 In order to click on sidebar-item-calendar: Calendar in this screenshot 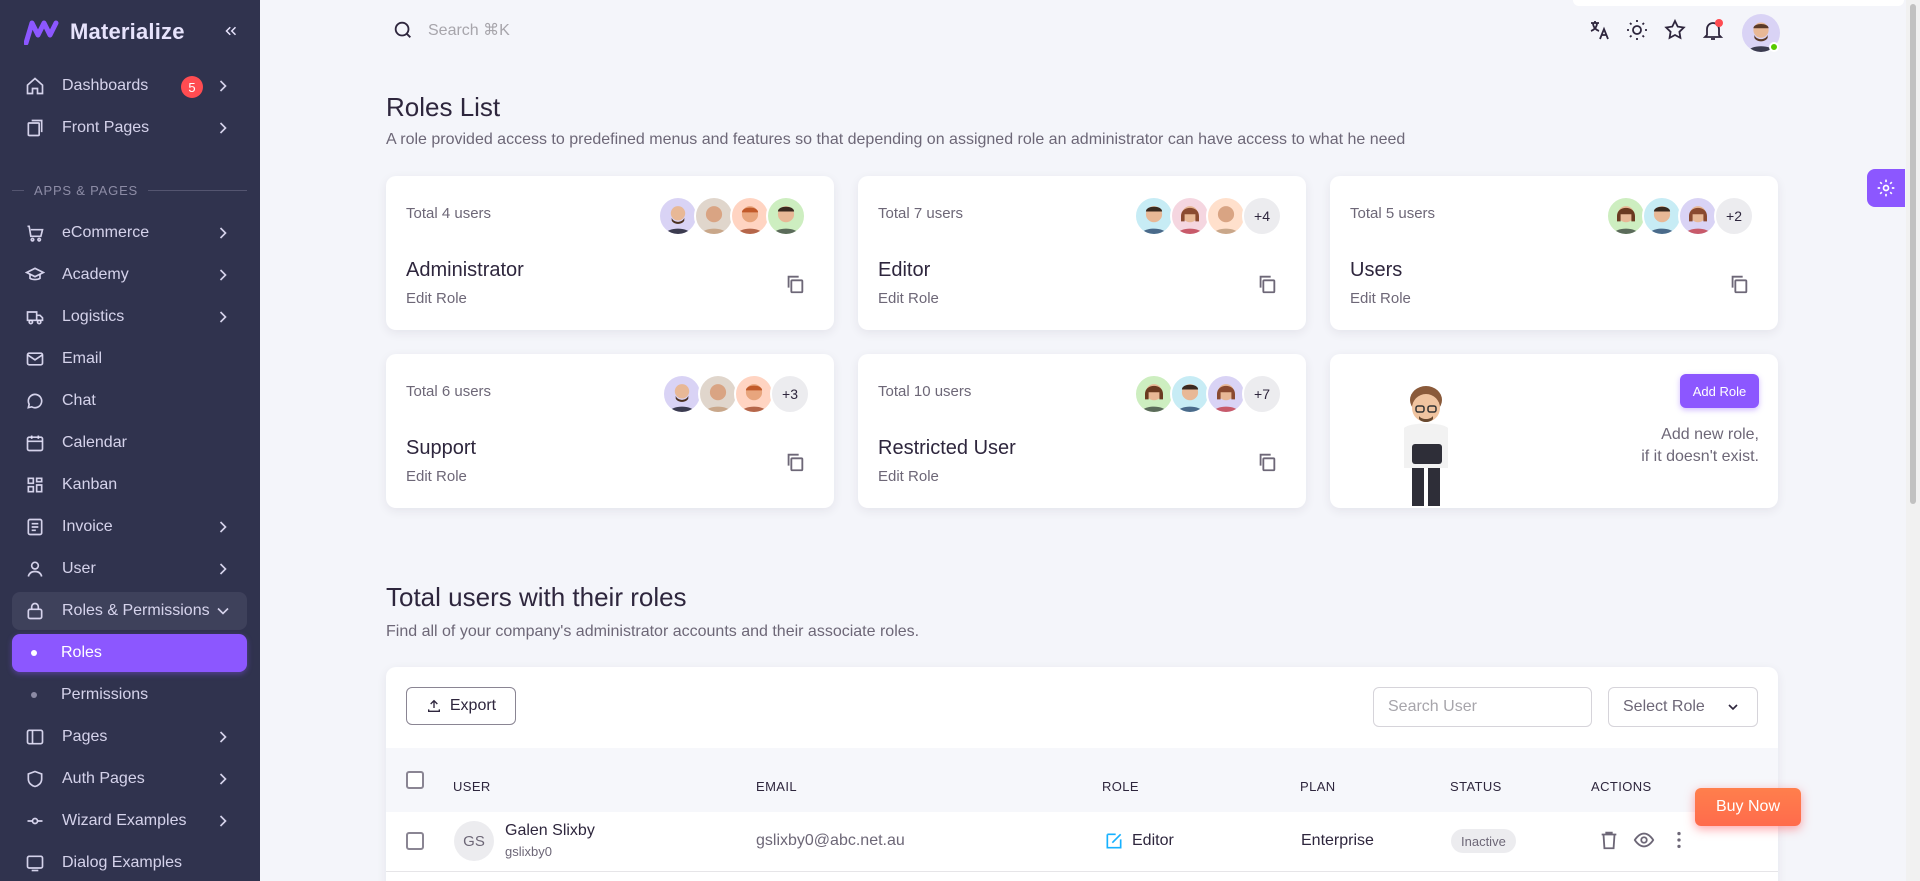, I will do `click(129, 443)`.